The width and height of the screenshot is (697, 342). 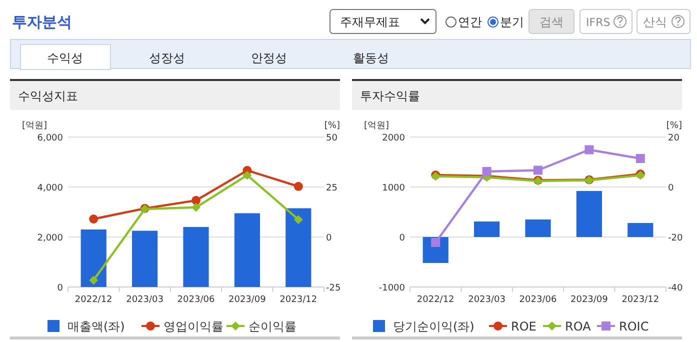 I want to click on y2-tick-label: -25, so click(x=333, y=289).